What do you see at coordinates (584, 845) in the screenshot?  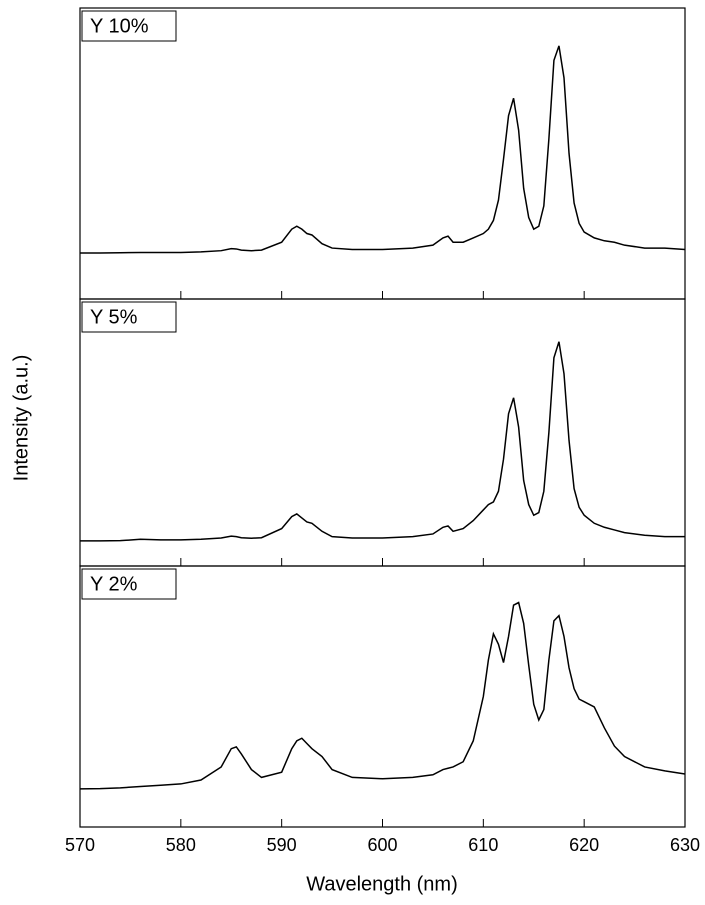 I see `x-tick-label: 620` at bounding box center [584, 845].